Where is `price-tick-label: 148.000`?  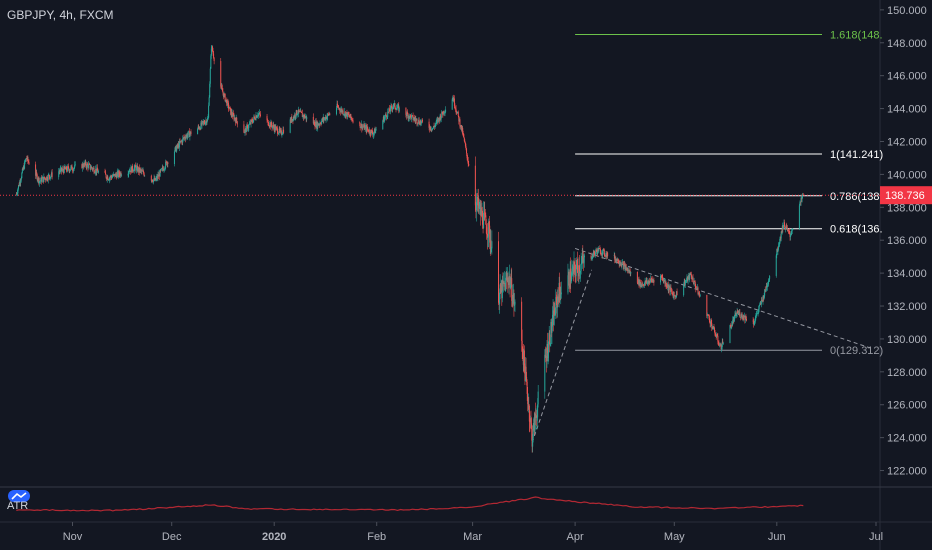 price-tick-label: 148.000 is located at coordinates (907, 44).